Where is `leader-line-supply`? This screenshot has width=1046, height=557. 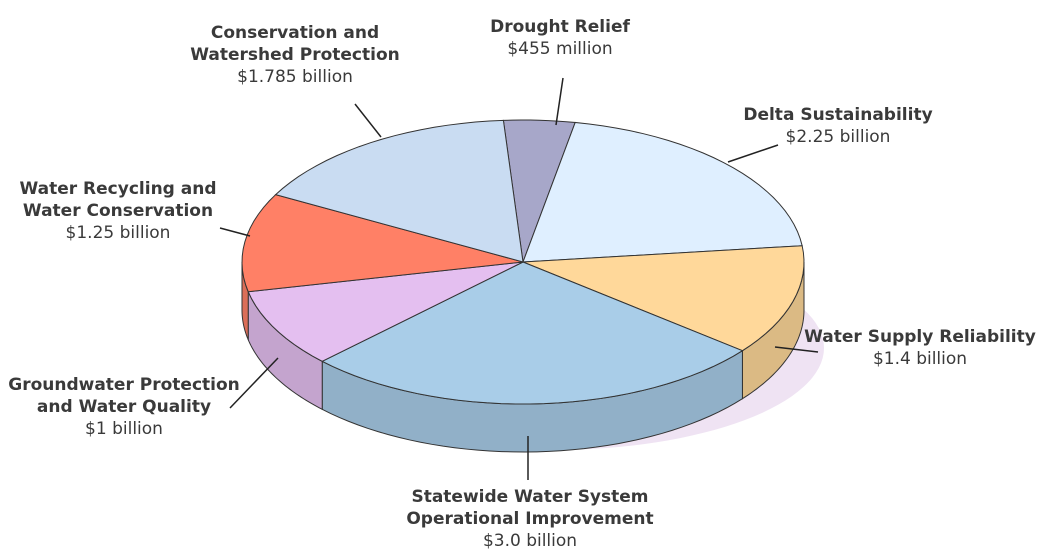
leader-line-supply is located at coordinates (796, 349).